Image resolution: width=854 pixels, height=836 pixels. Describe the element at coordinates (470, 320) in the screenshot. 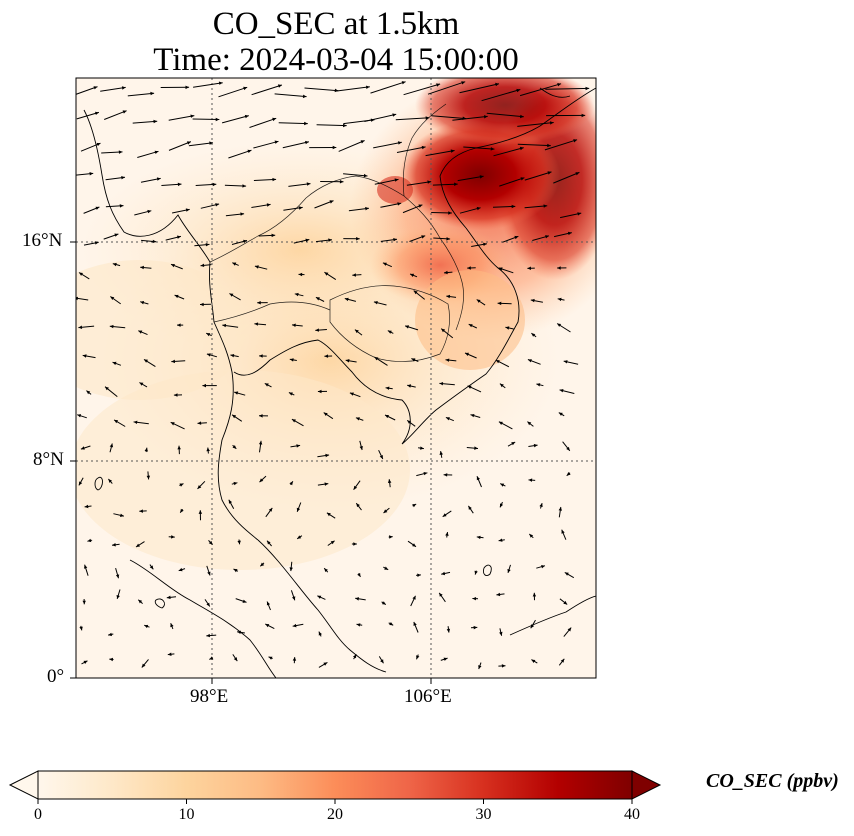

I see `plume-south-lobe` at that location.